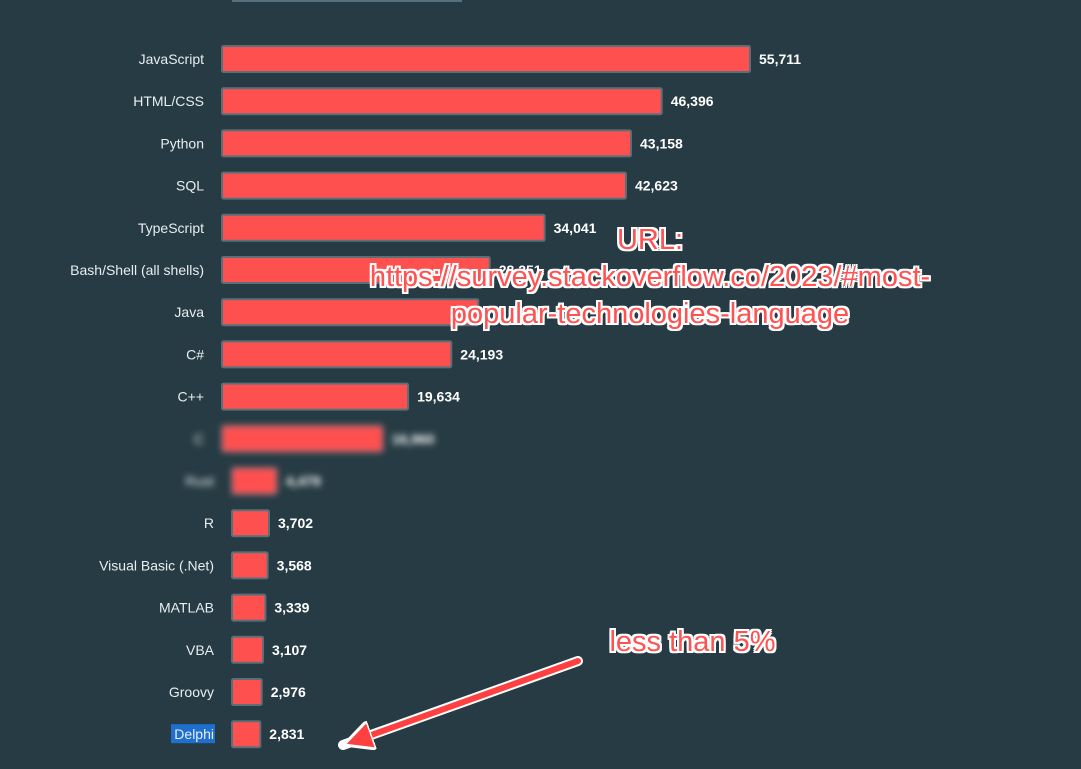 Image resolution: width=1081 pixels, height=769 pixels. I want to click on bar-row-python: Python 43,158, so click(421, 143).